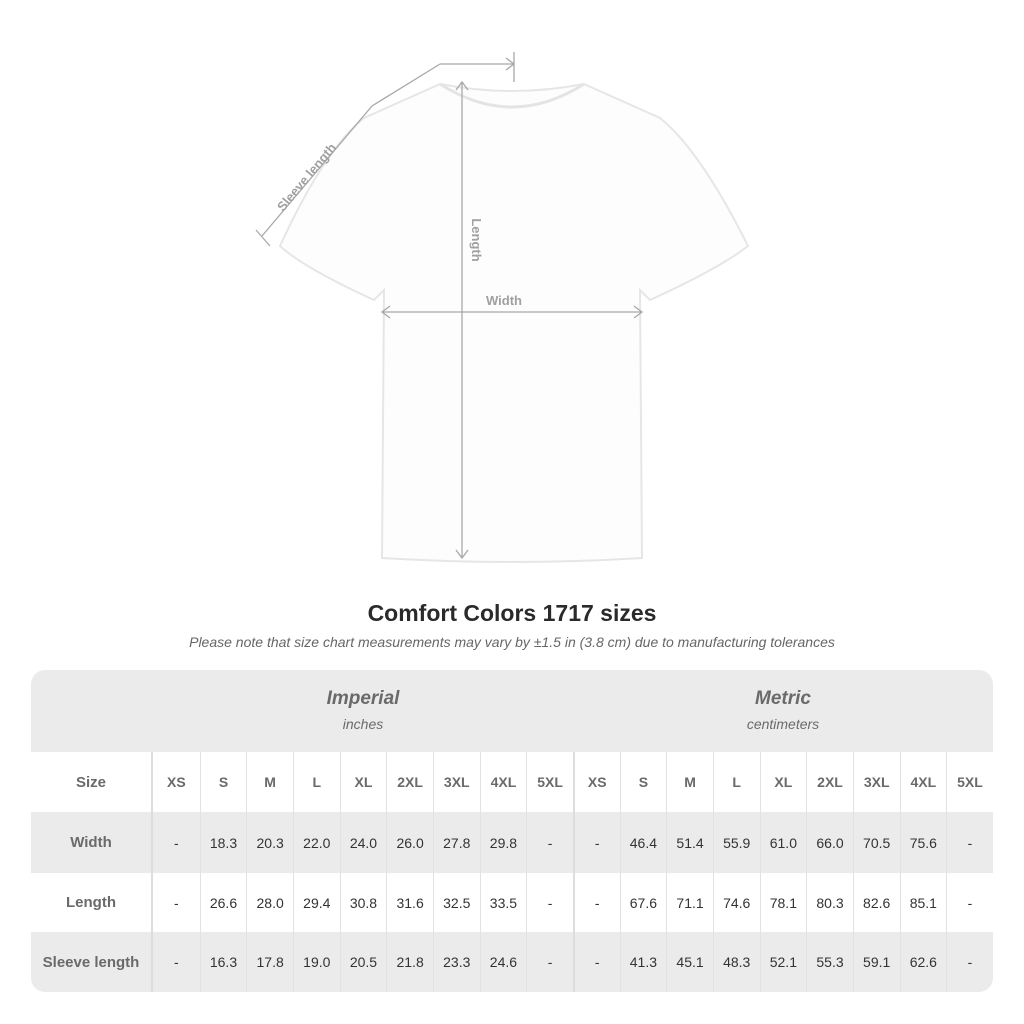 Image resolution: width=1024 pixels, height=1024 pixels. What do you see at coordinates (876, 842) in the screenshot?
I see `table-cell: 70.5` at bounding box center [876, 842].